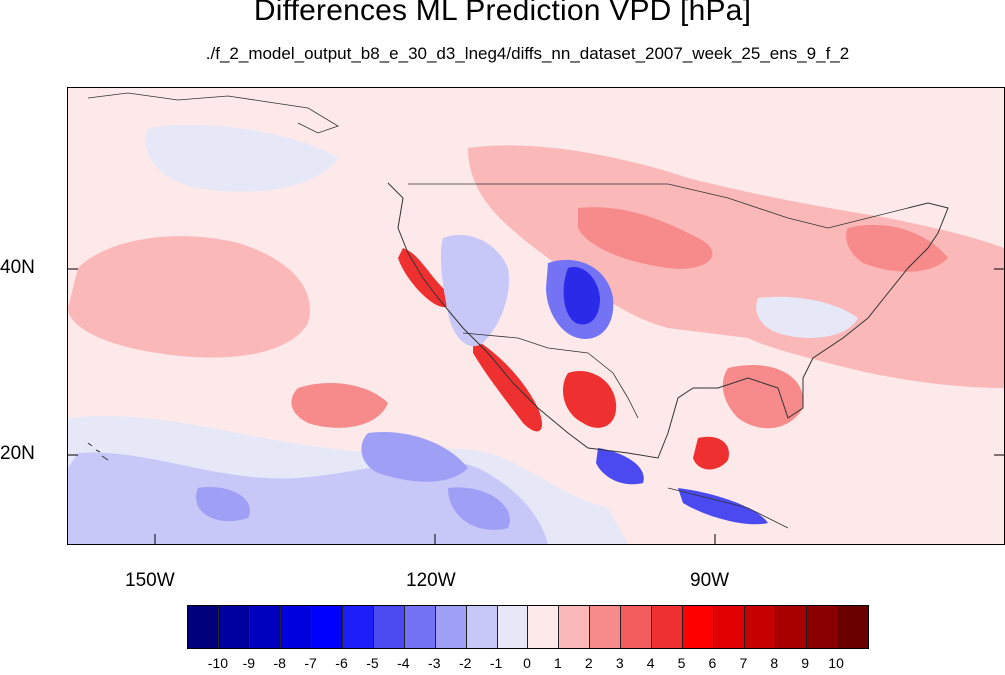 This screenshot has height=675, width=1005. I want to click on colorbar-tick-label: -7, so click(310, 663).